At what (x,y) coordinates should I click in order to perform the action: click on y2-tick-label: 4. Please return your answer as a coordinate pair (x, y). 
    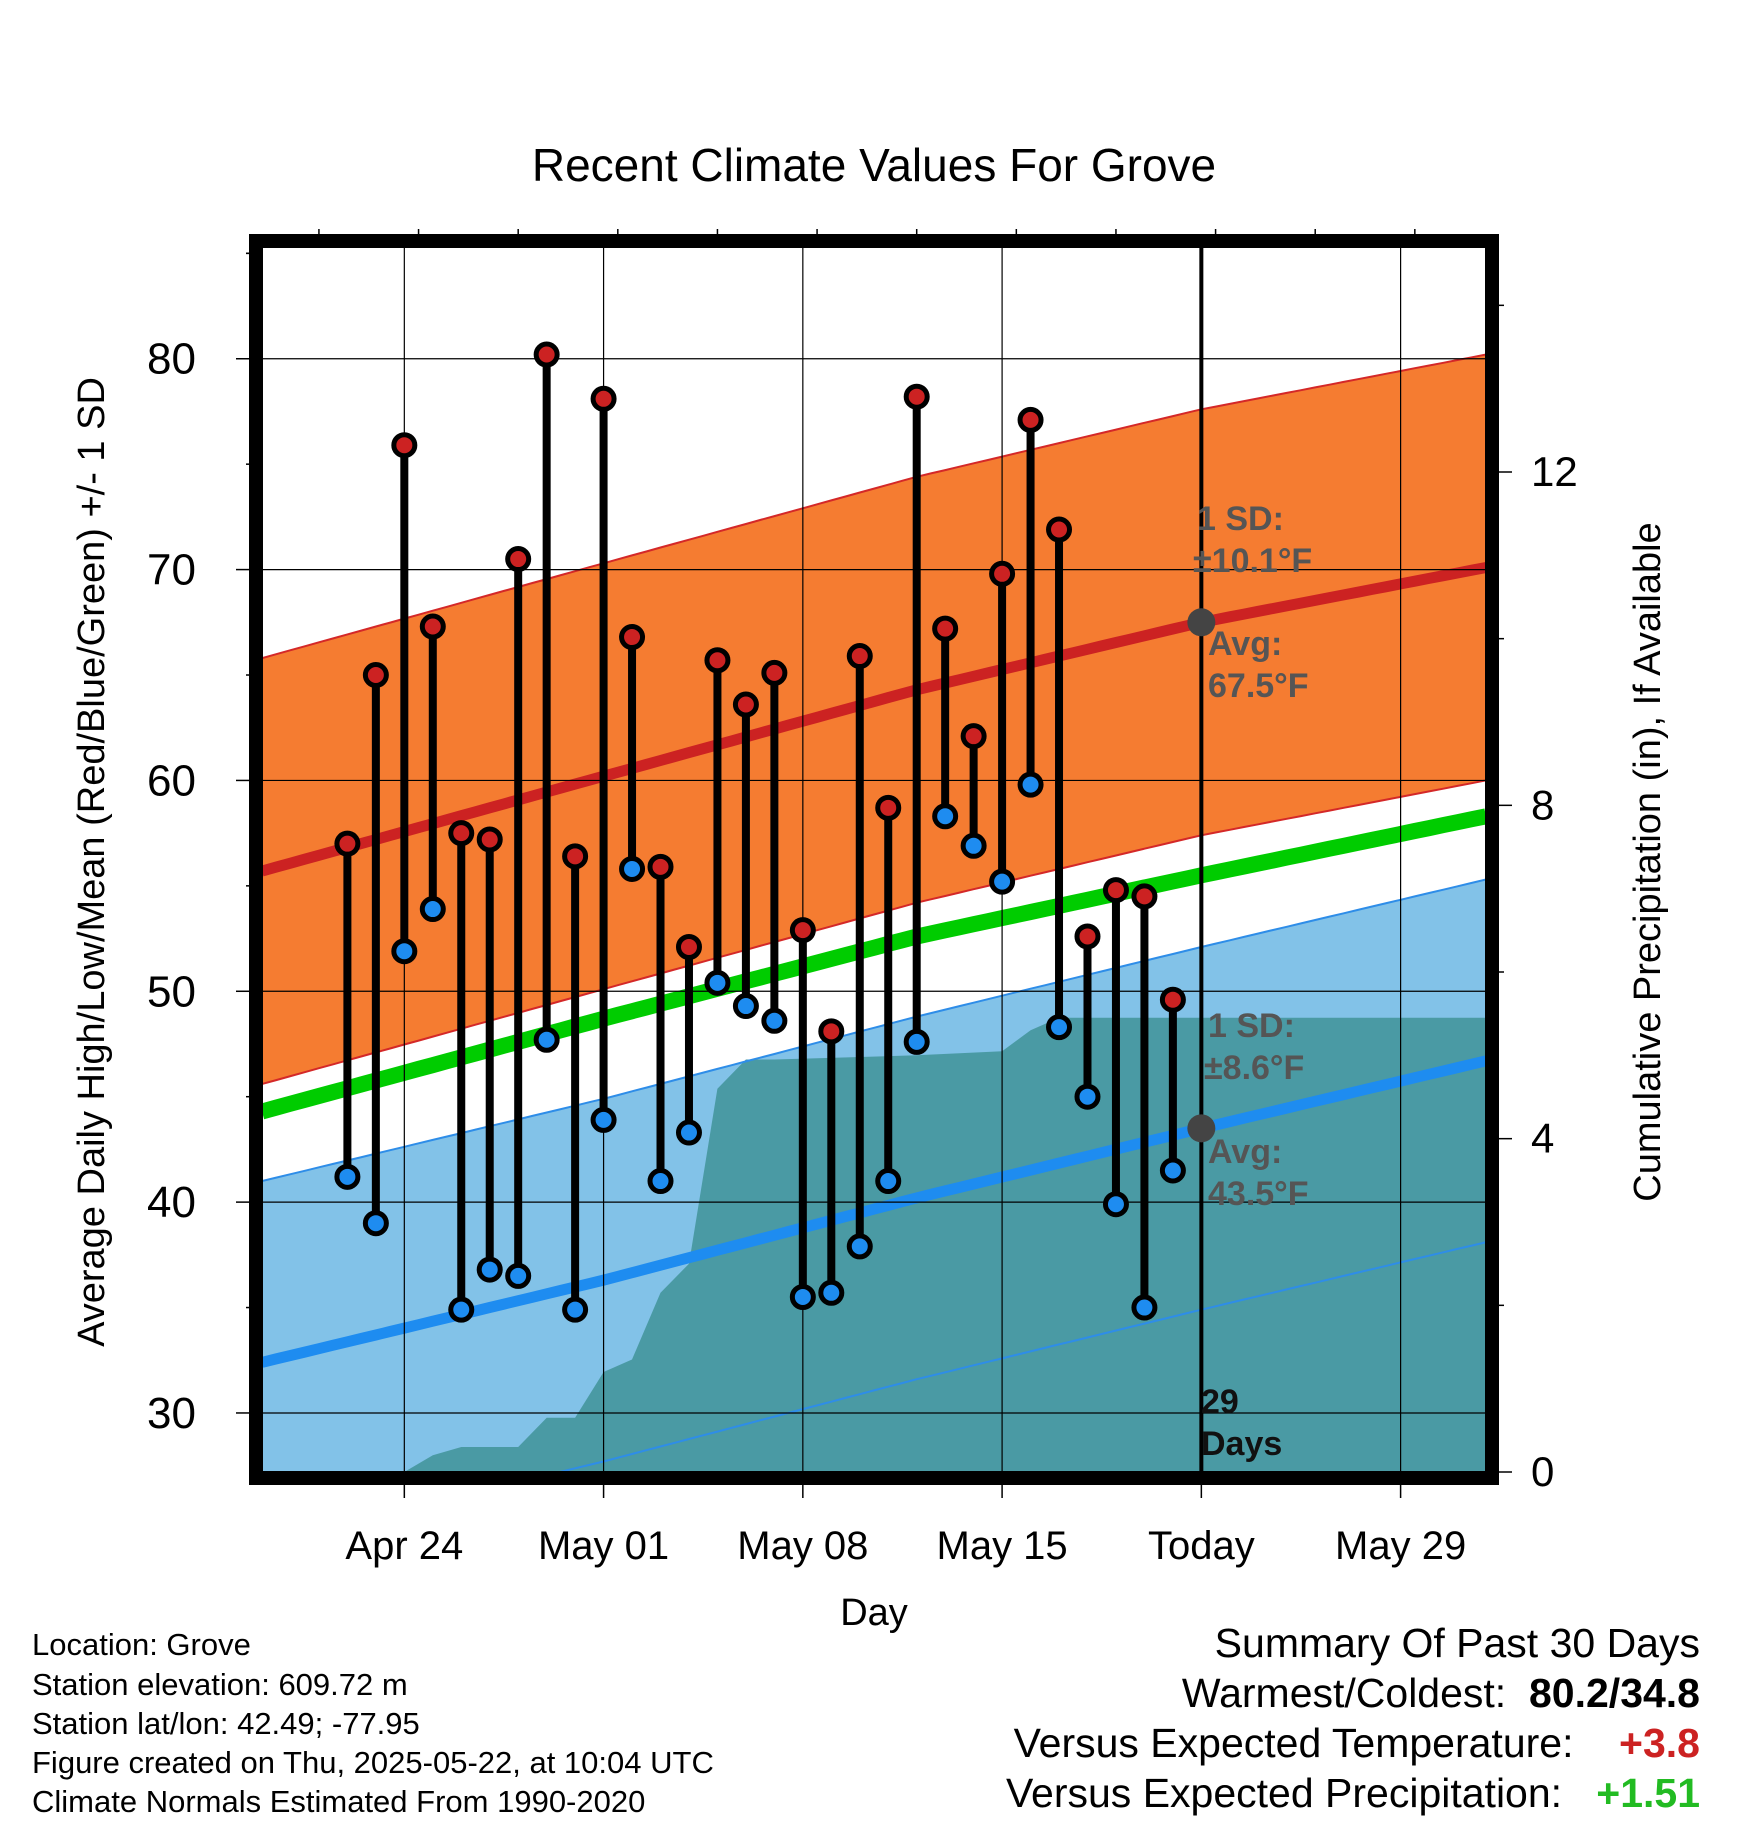
    Looking at the image, I should click on (1542, 1138).